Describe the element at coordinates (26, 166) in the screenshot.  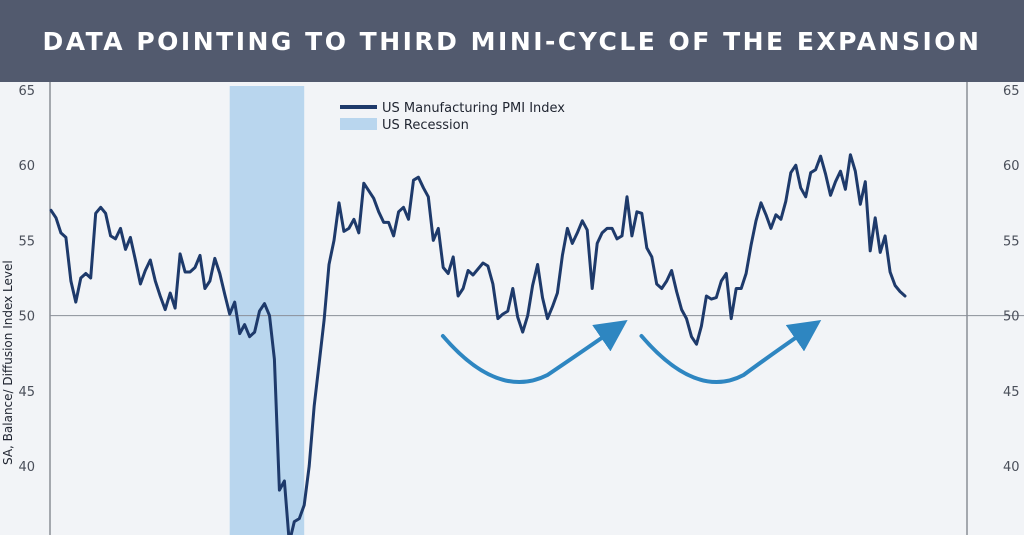
I see `y-tick-left: 60` at that location.